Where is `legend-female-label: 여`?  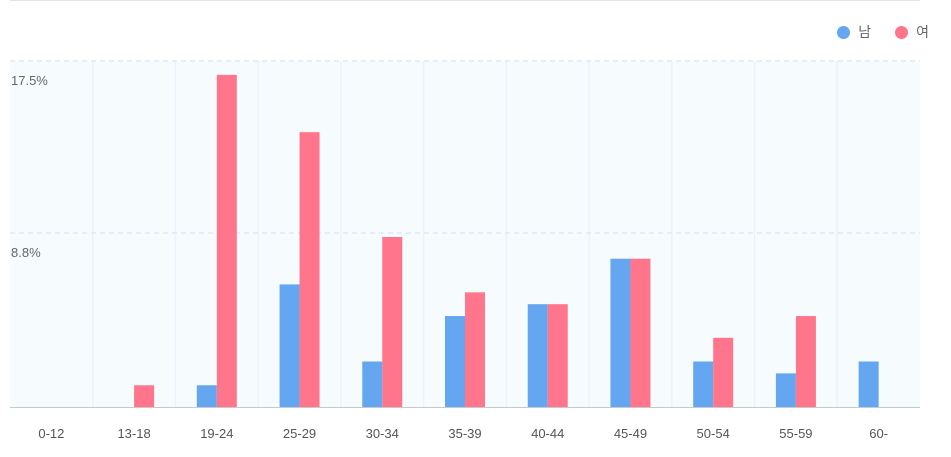
legend-female-label: 여 is located at coordinates (922, 32).